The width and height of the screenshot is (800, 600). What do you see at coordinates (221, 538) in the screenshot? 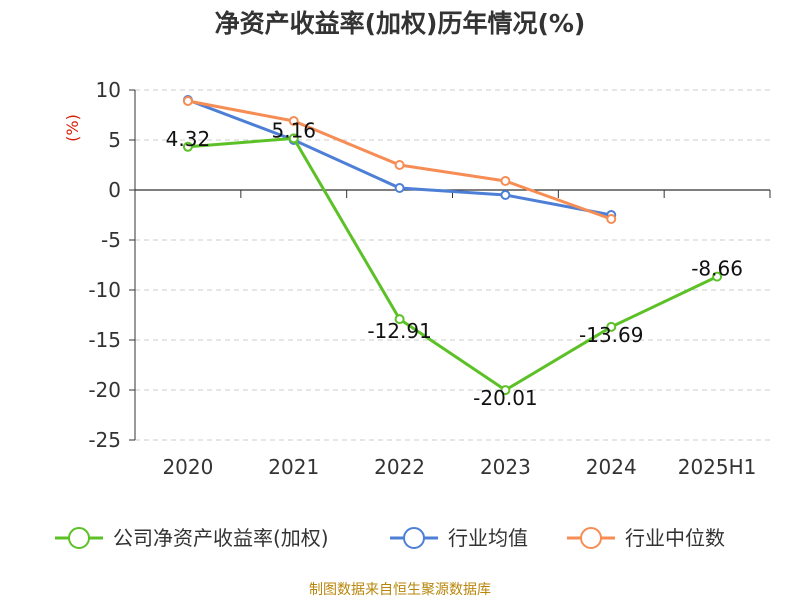
I see `legend-label: 公司净资产收益率(加权)` at bounding box center [221, 538].